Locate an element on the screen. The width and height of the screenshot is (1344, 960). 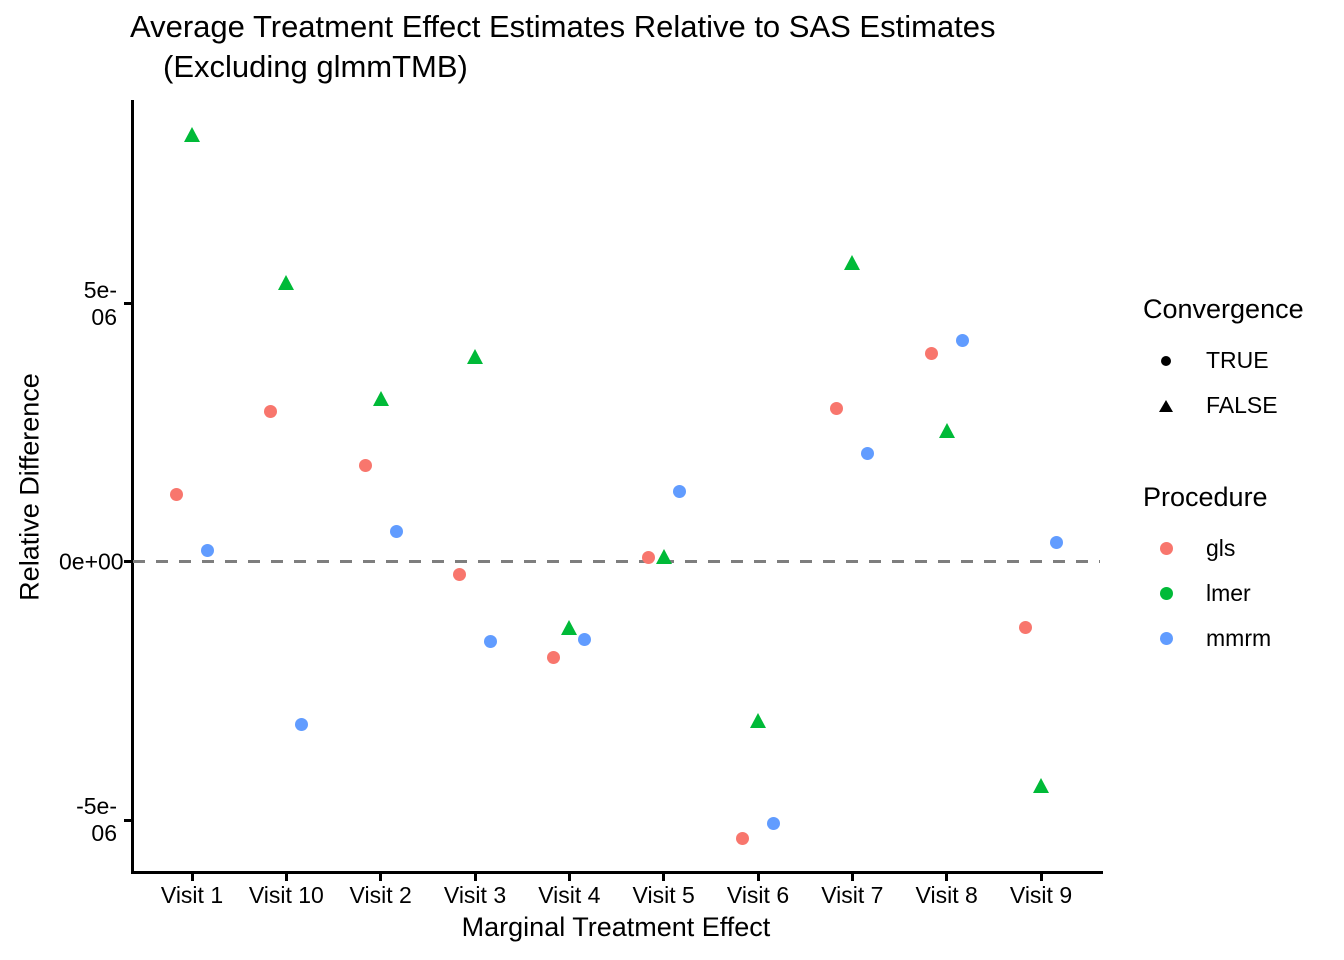
x-axis-title: Marginal Treatment Effect is located at coordinates (616, 927).